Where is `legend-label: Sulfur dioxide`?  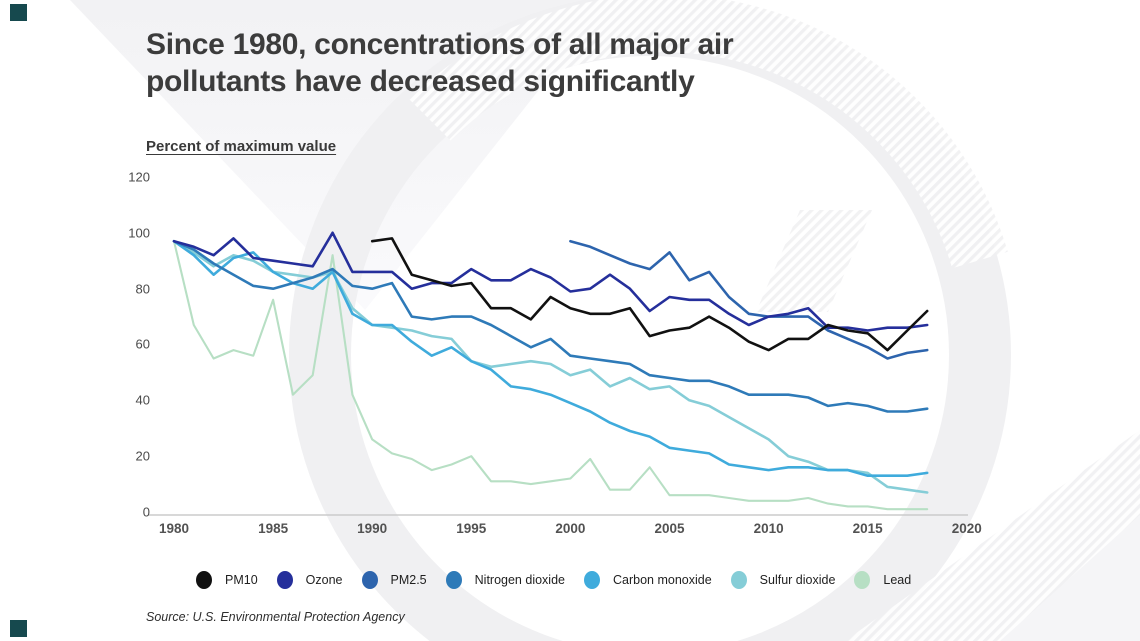
legend-label: Sulfur dioxide is located at coordinates (797, 580).